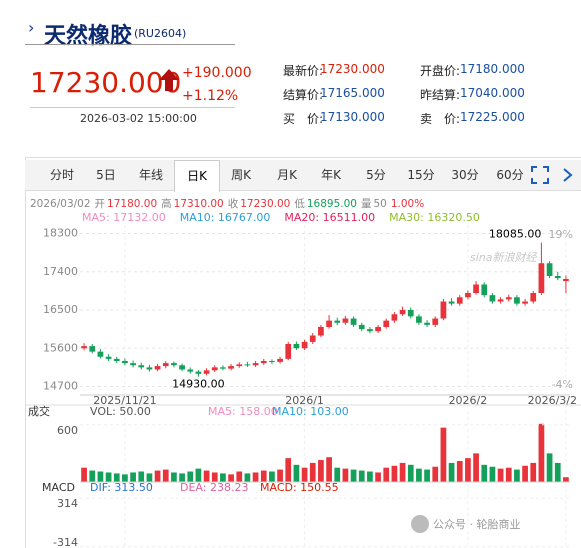  I want to click on field-label: 卖 价:, so click(440, 119).